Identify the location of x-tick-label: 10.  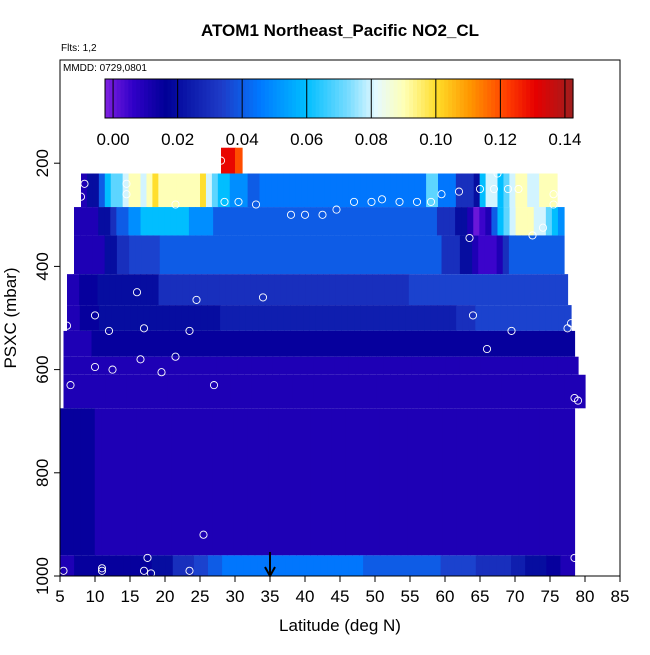
(95, 596).